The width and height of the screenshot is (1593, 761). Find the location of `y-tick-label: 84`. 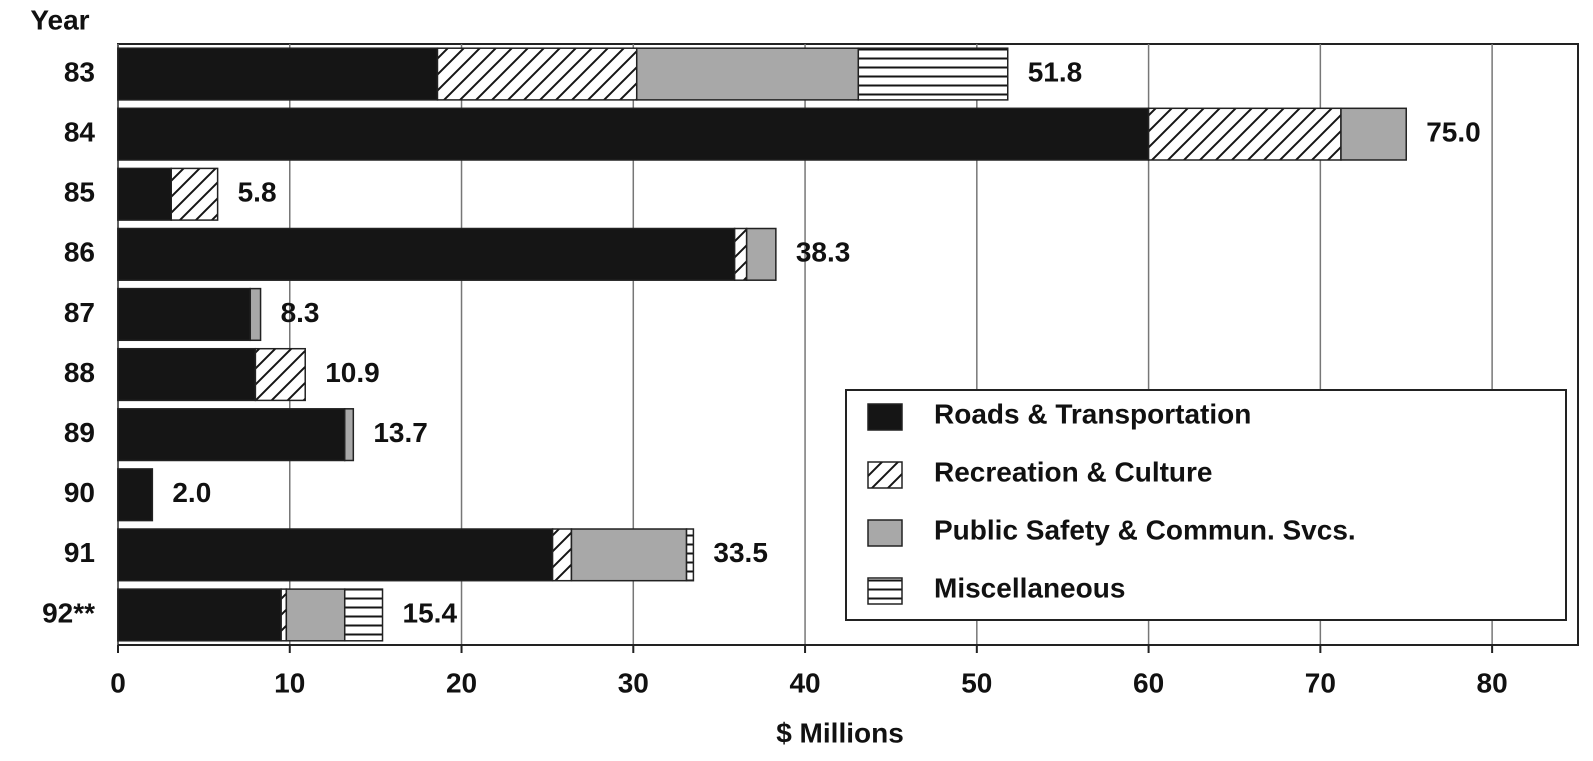

y-tick-label: 84 is located at coordinates (80, 132).